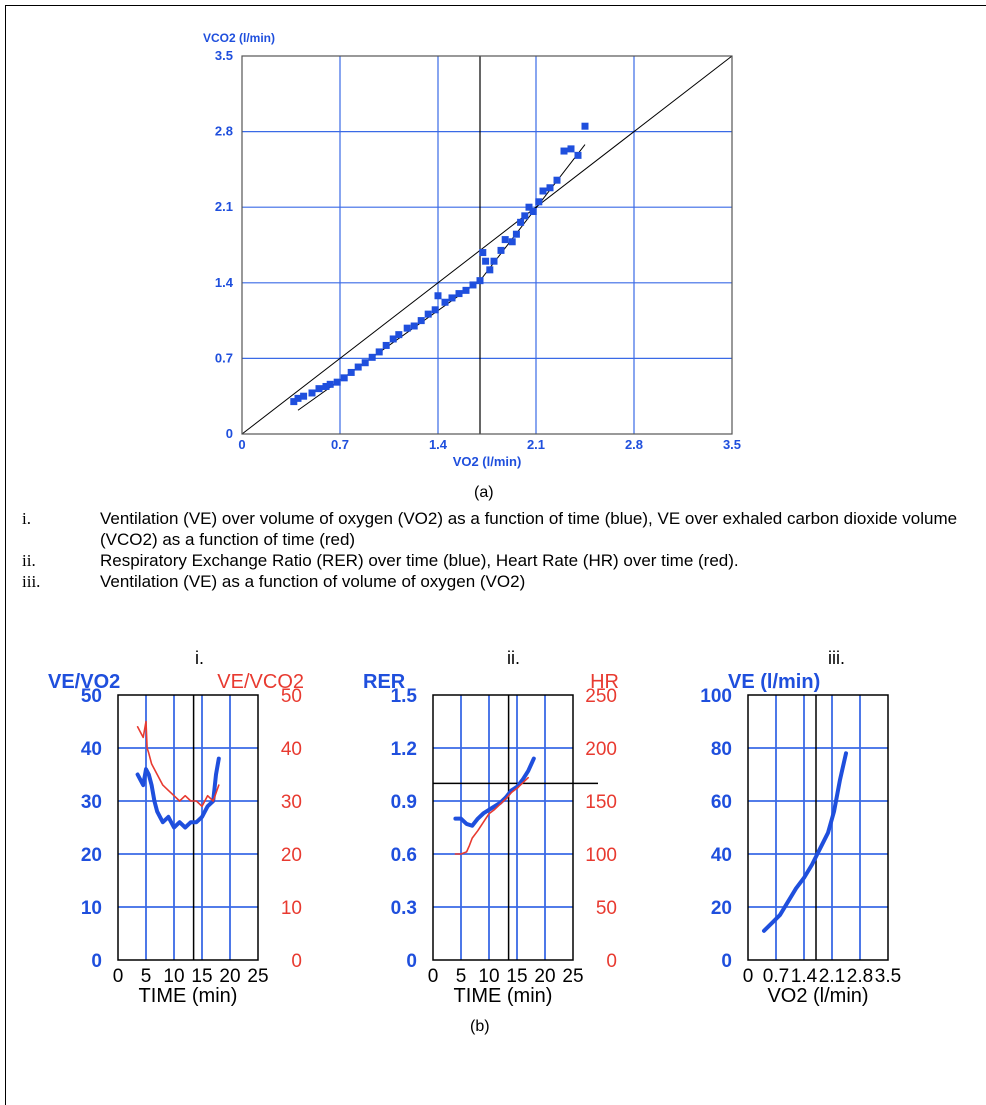 This screenshot has width=986, height=1105. I want to click on x-tick-label: 10, so click(173, 976).